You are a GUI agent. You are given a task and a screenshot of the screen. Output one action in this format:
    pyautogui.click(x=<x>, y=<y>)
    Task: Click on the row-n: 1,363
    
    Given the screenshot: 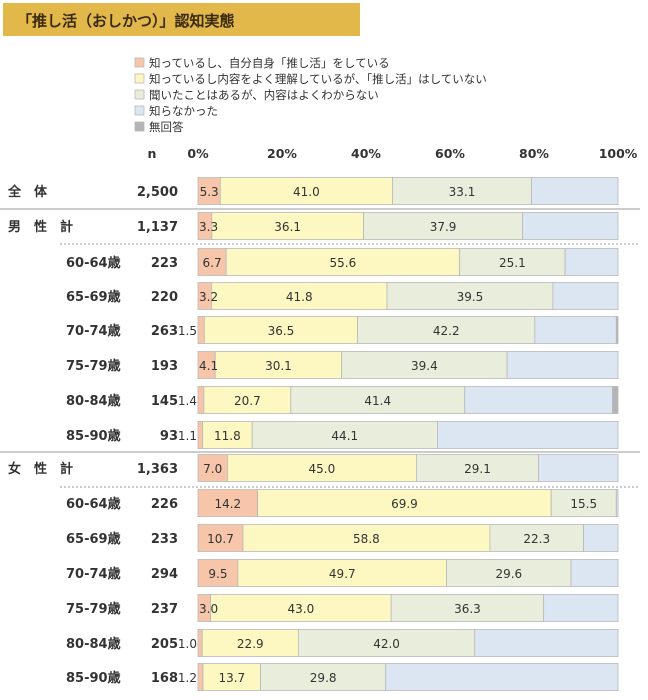 What is the action you would take?
    pyautogui.click(x=157, y=469)
    